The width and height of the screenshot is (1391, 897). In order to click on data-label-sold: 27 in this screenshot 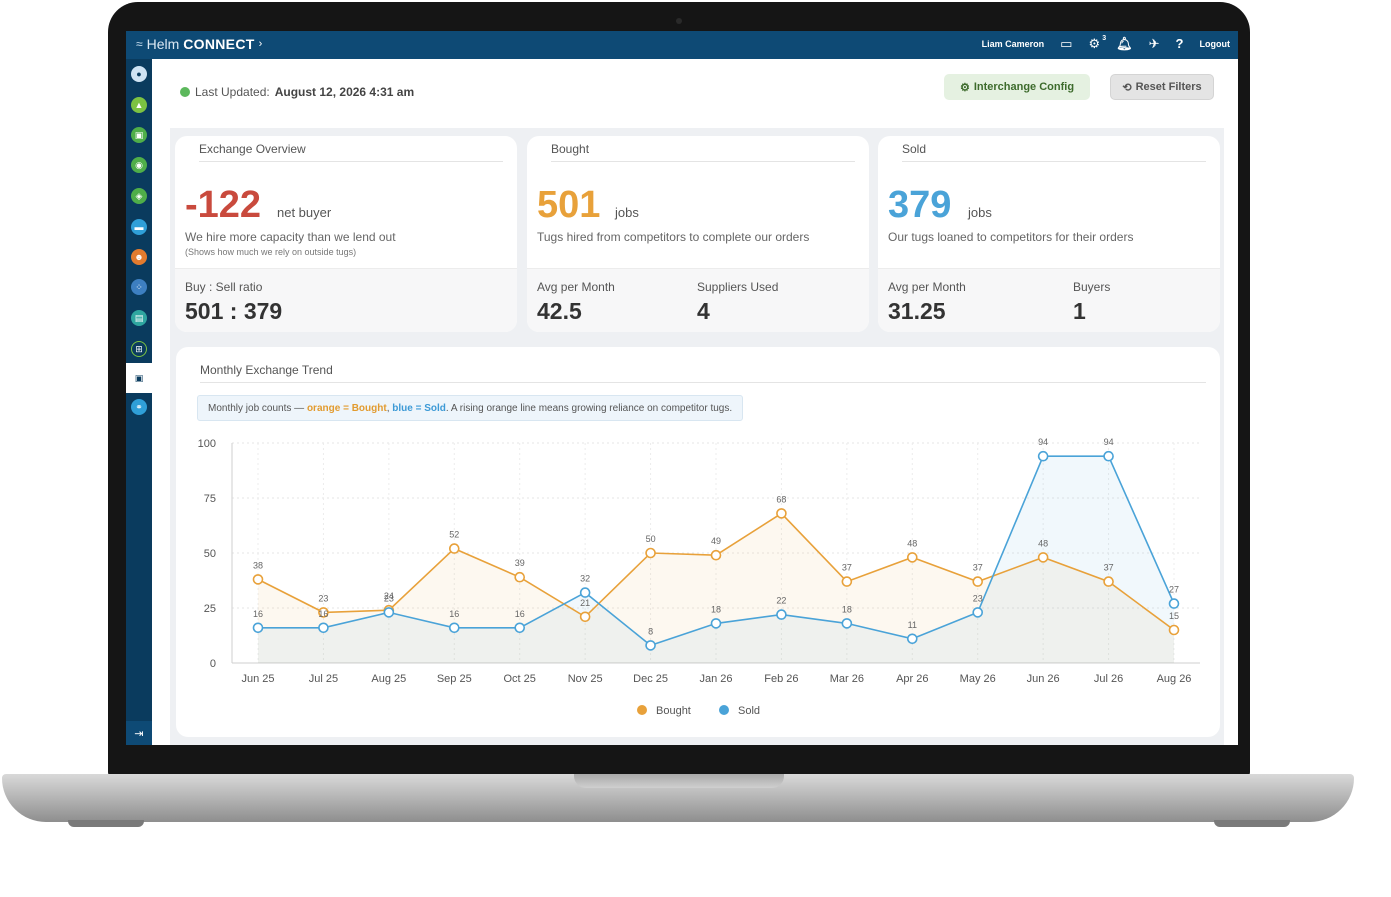, I will do `click(1174, 590)`.